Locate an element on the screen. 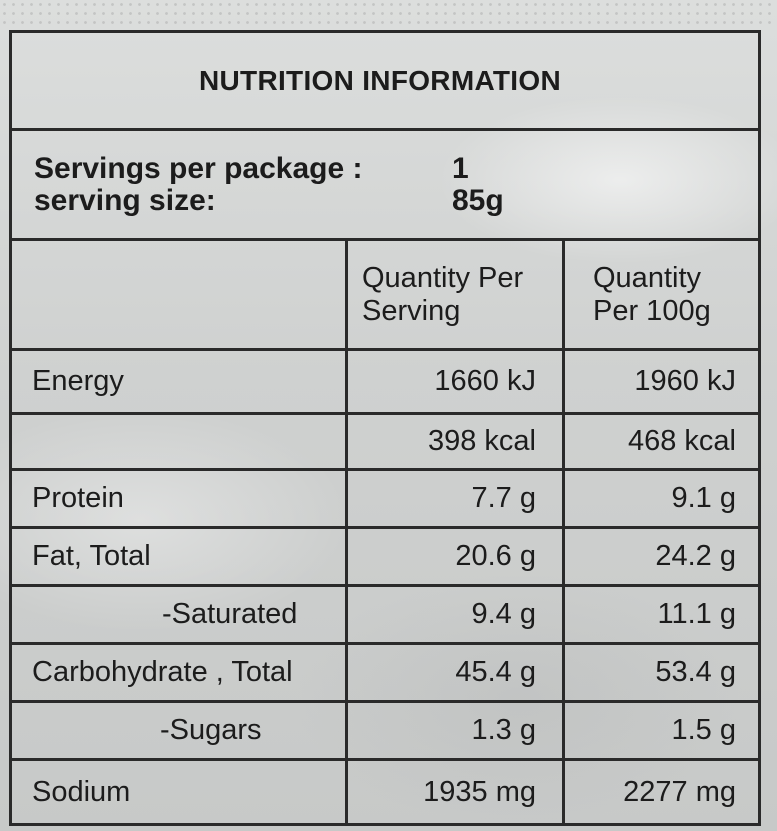  per-serving-value: 398 kcal is located at coordinates (453, 441).